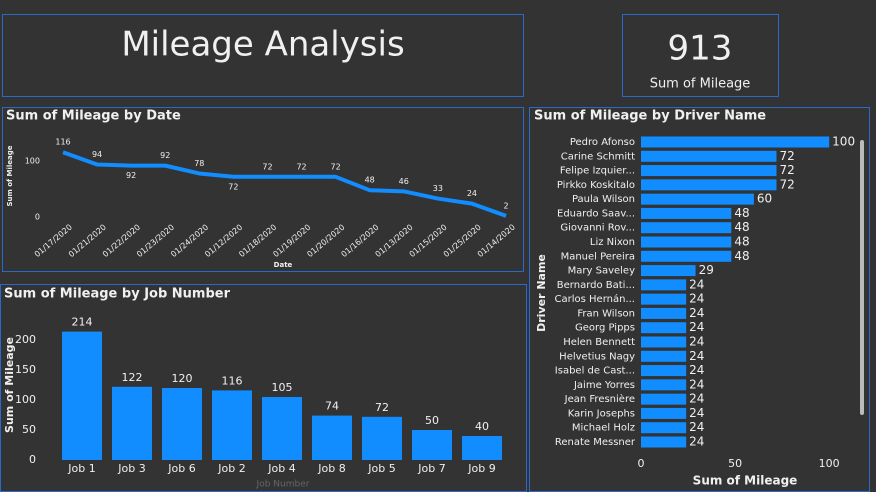  Describe the element at coordinates (604, 385) in the screenshot. I see `y-tick-label: Jaime Yorres` at that location.